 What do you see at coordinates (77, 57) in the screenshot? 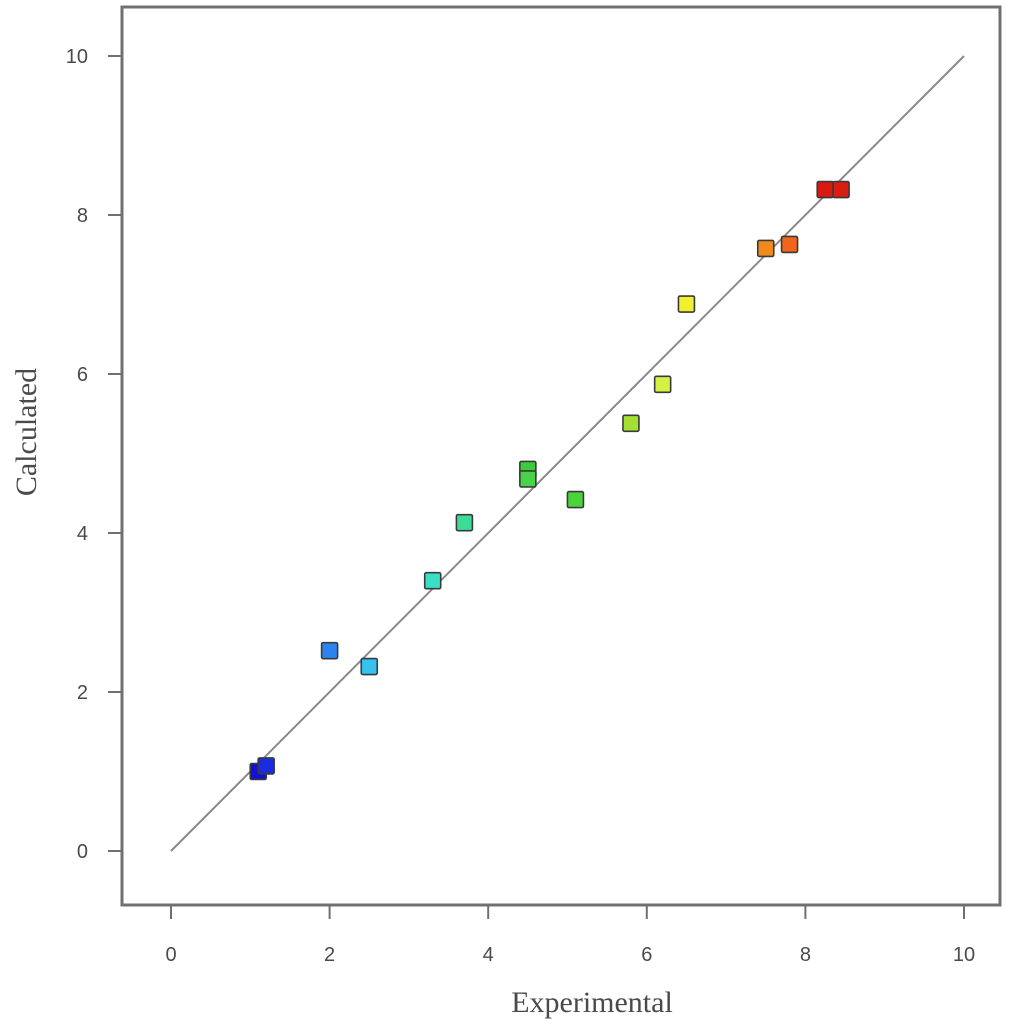
I see `y-tick-label: 10` at bounding box center [77, 57].